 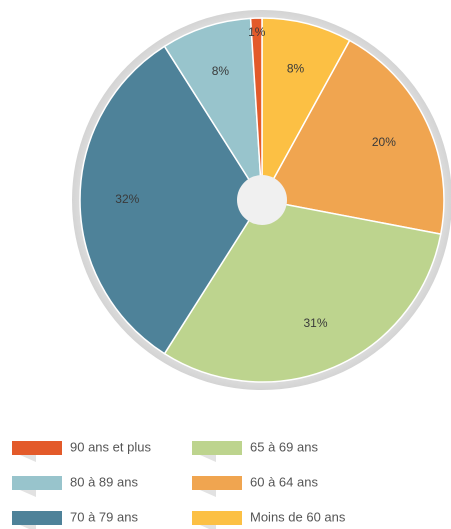 I want to click on pie-hole, so click(x=262, y=200).